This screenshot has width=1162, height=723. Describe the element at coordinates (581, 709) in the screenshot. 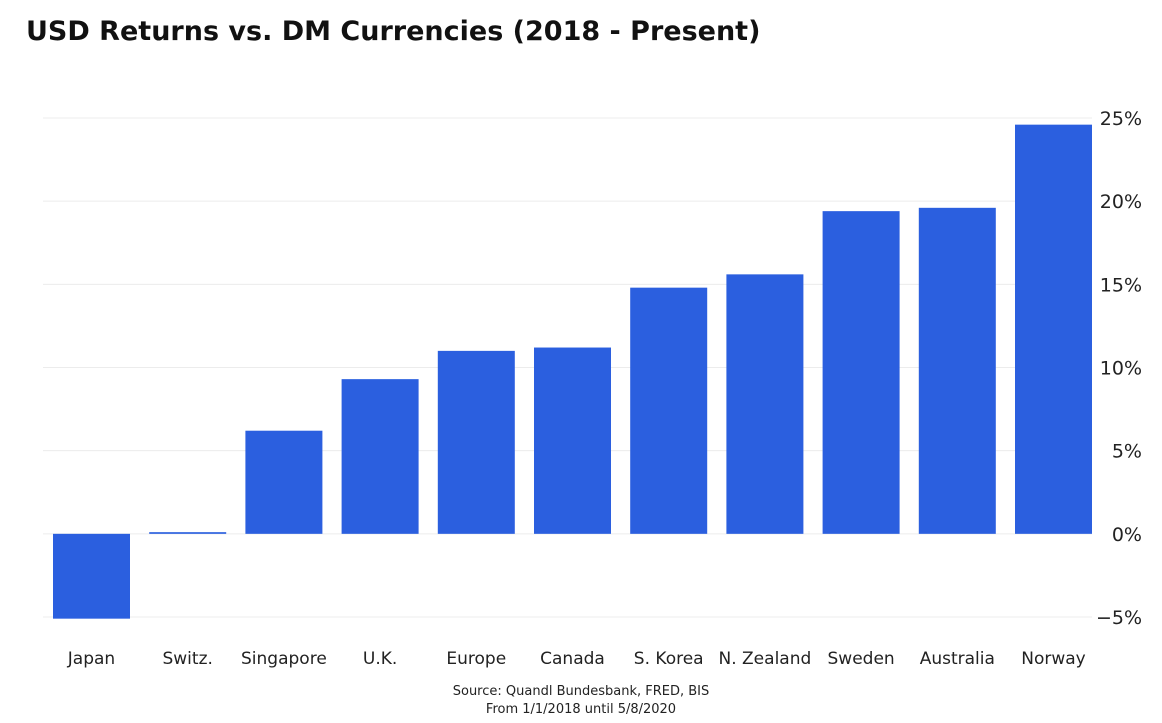

I see `date-range-note: From 1/1/2018 until 5/8/2020` at that location.